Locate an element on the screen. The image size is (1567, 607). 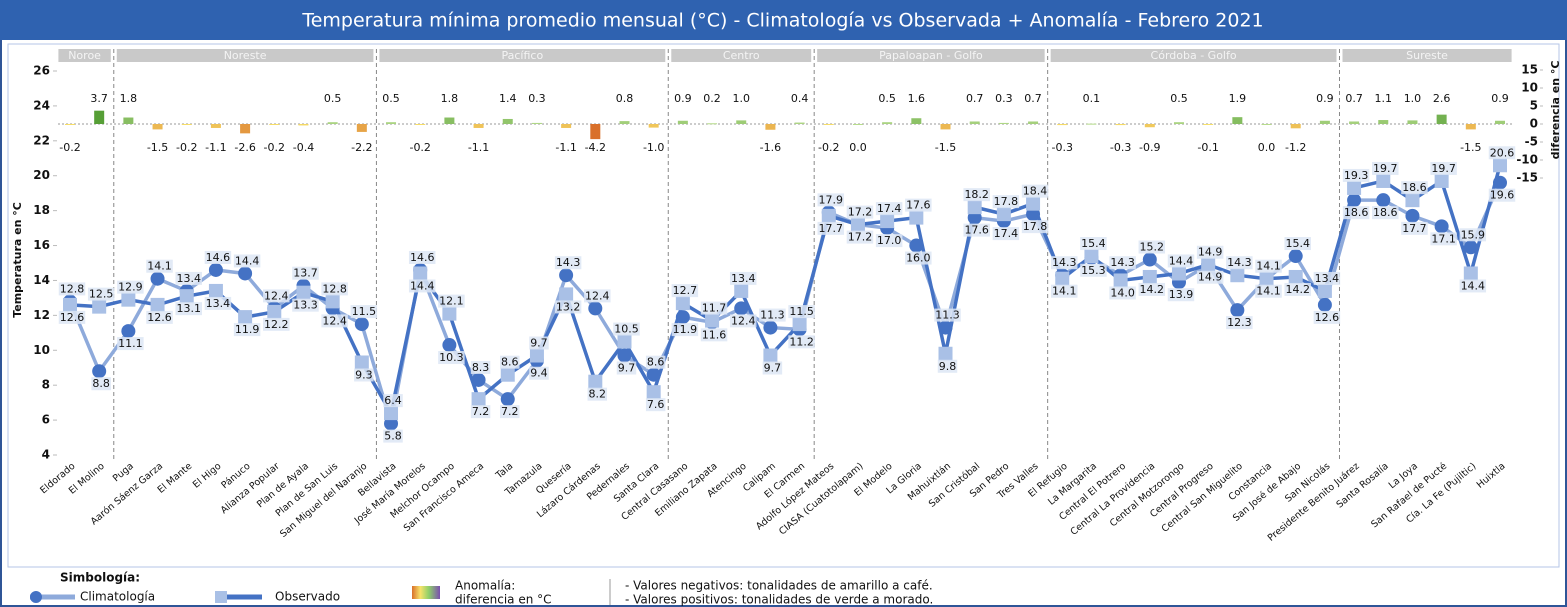
y-tick-label: 20 is located at coordinates (41, 175).